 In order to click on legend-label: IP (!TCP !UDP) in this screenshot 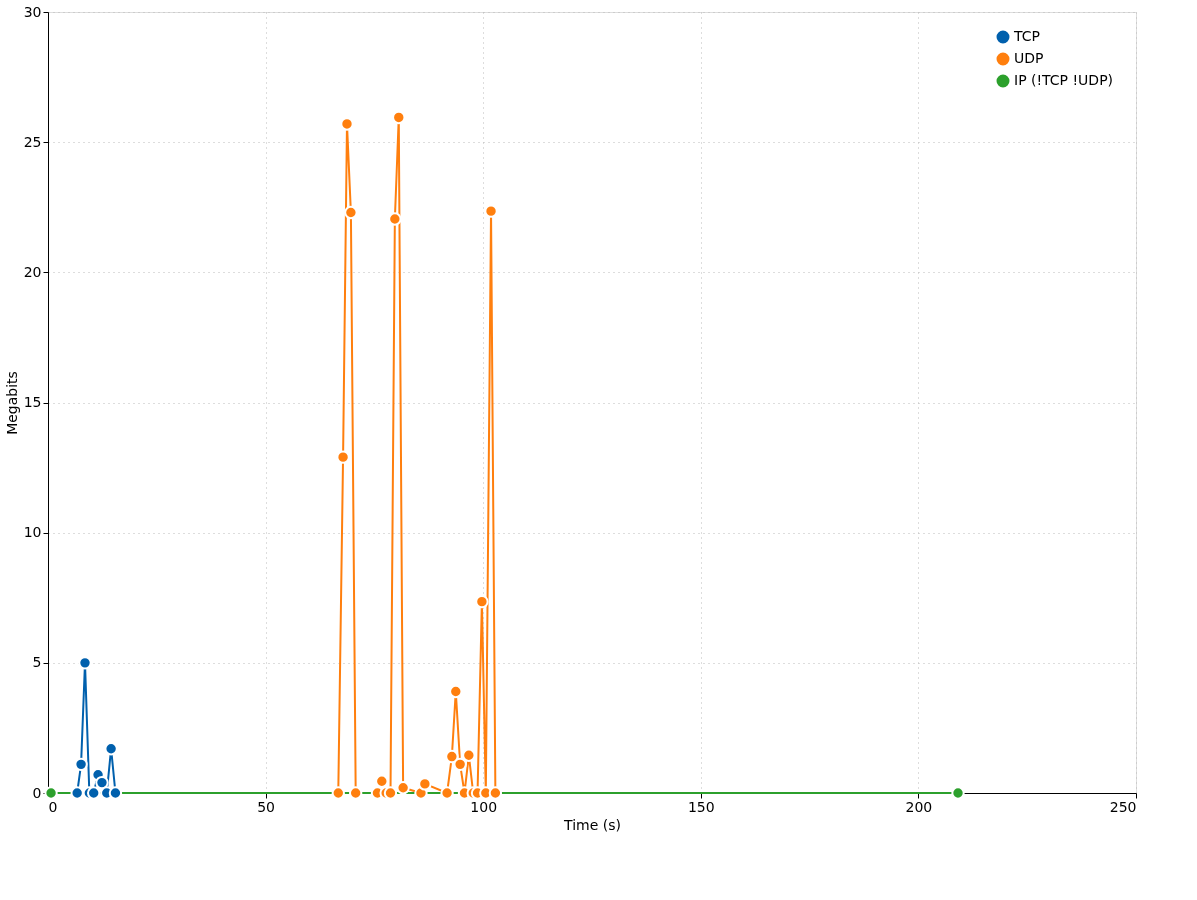, I will do `click(1064, 80)`.